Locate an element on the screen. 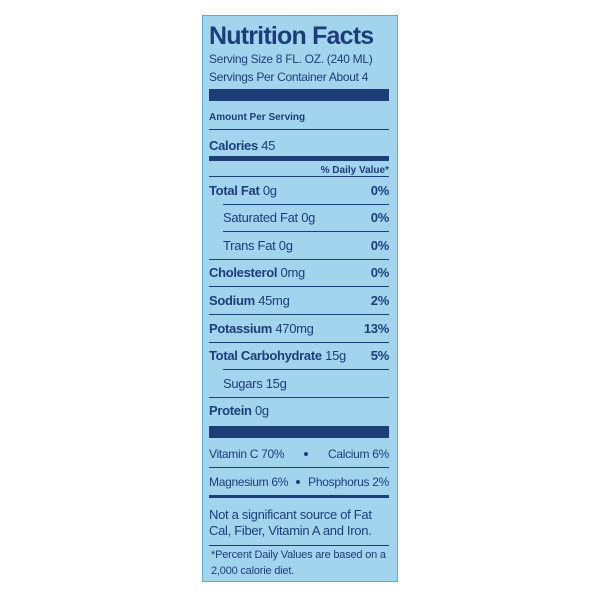  nutrient-amount: 0mg is located at coordinates (293, 273).